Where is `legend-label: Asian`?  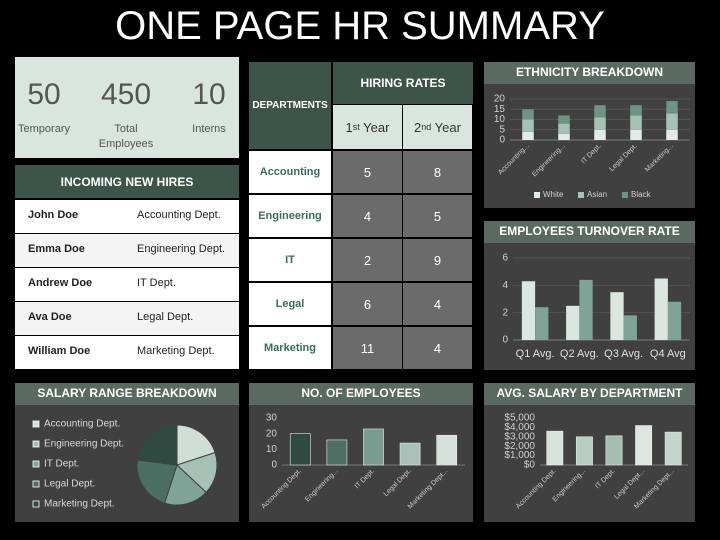 legend-label: Asian is located at coordinates (597, 194).